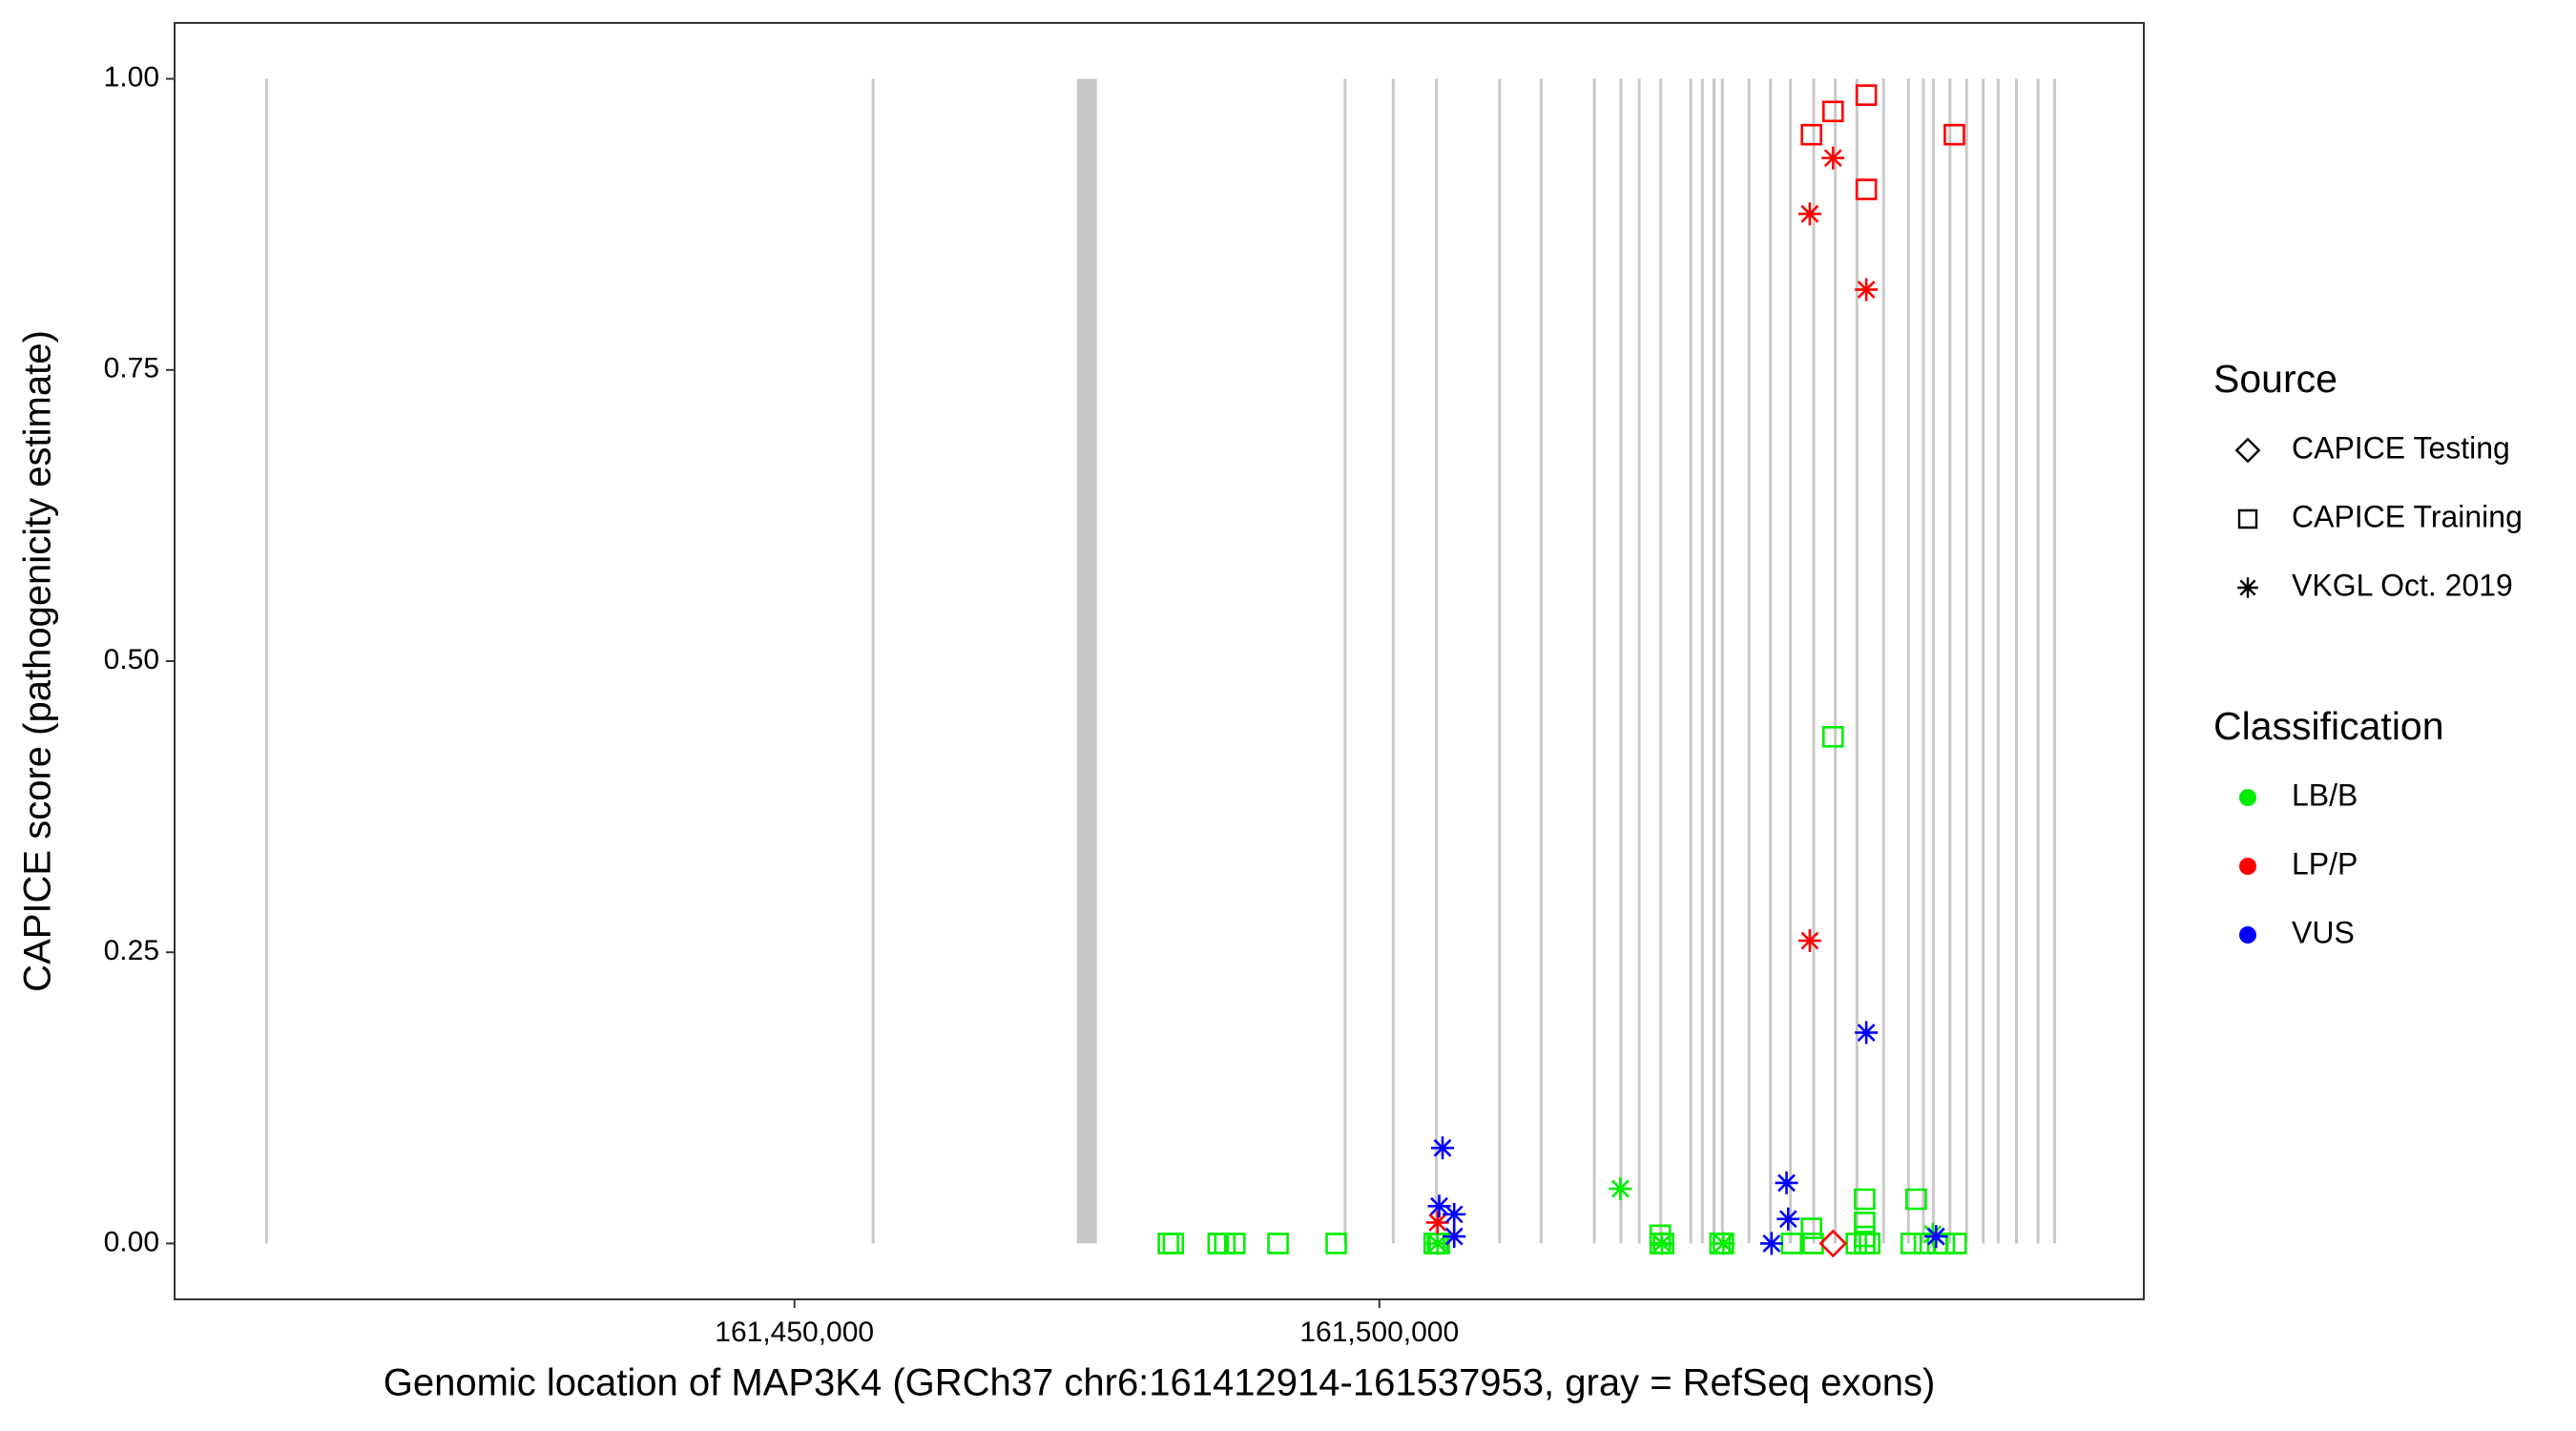 Image resolution: width=2576 pixels, height=1431 pixels. Describe the element at coordinates (2325, 863) in the screenshot. I see `legend-label: LP/P` at that location.